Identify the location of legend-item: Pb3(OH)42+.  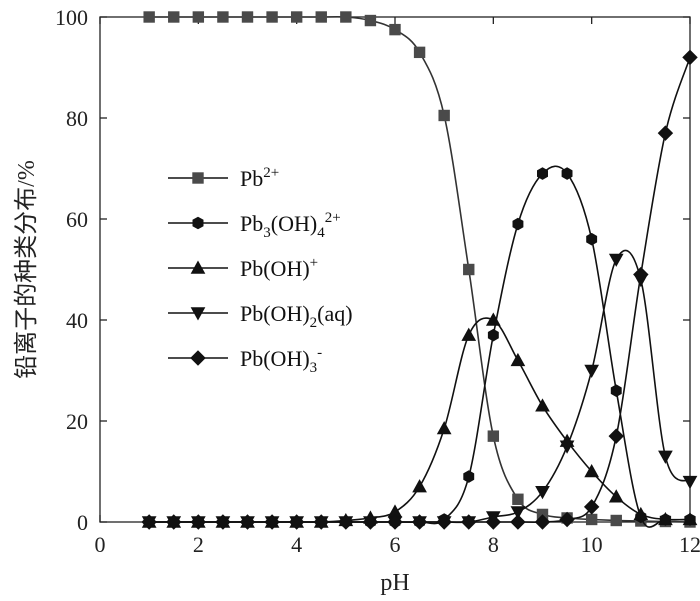
(254, 225).